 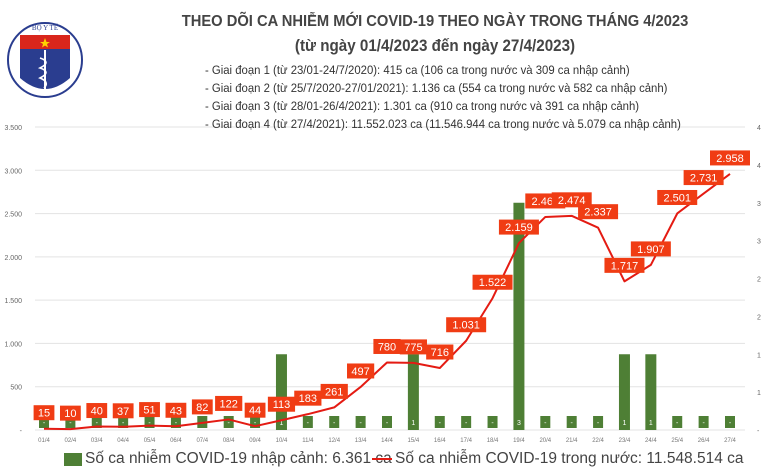 I want to click on x-axis-tick: 21/4, so click(x=572, y=441).